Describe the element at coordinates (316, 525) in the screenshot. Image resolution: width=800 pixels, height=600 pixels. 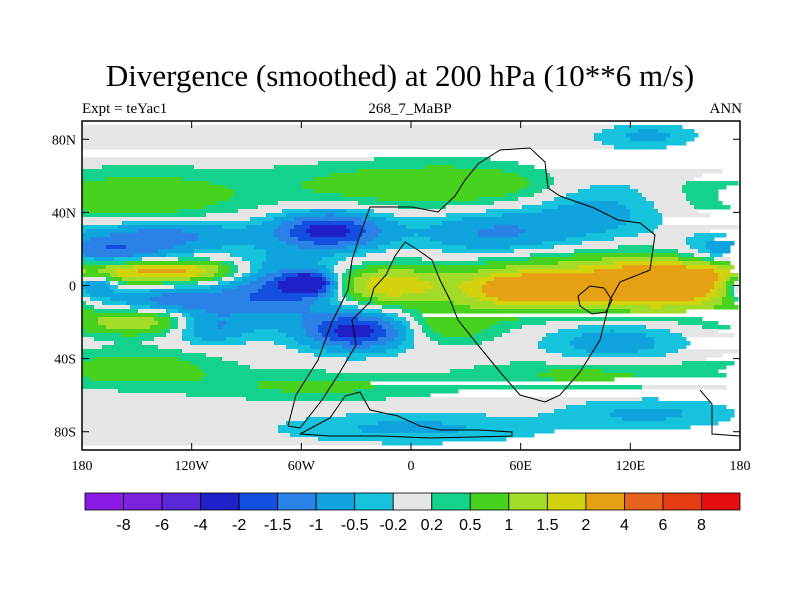
I see `colorbar-label: -1` at that location.